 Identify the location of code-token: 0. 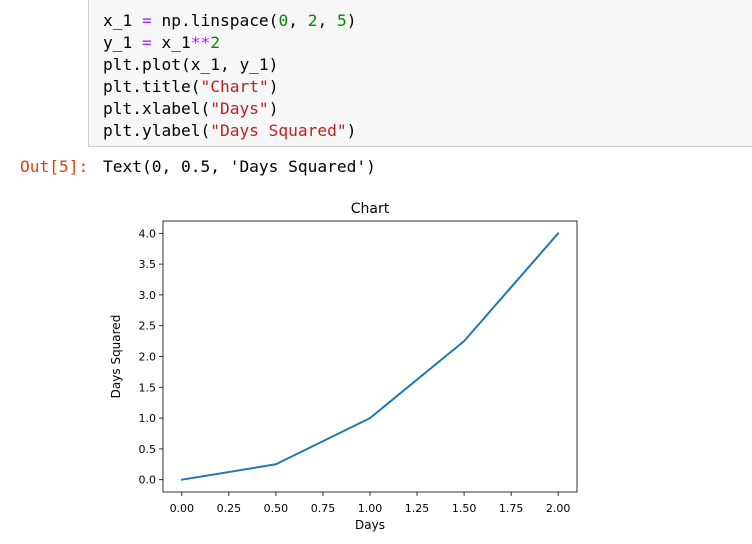
(283, 20).